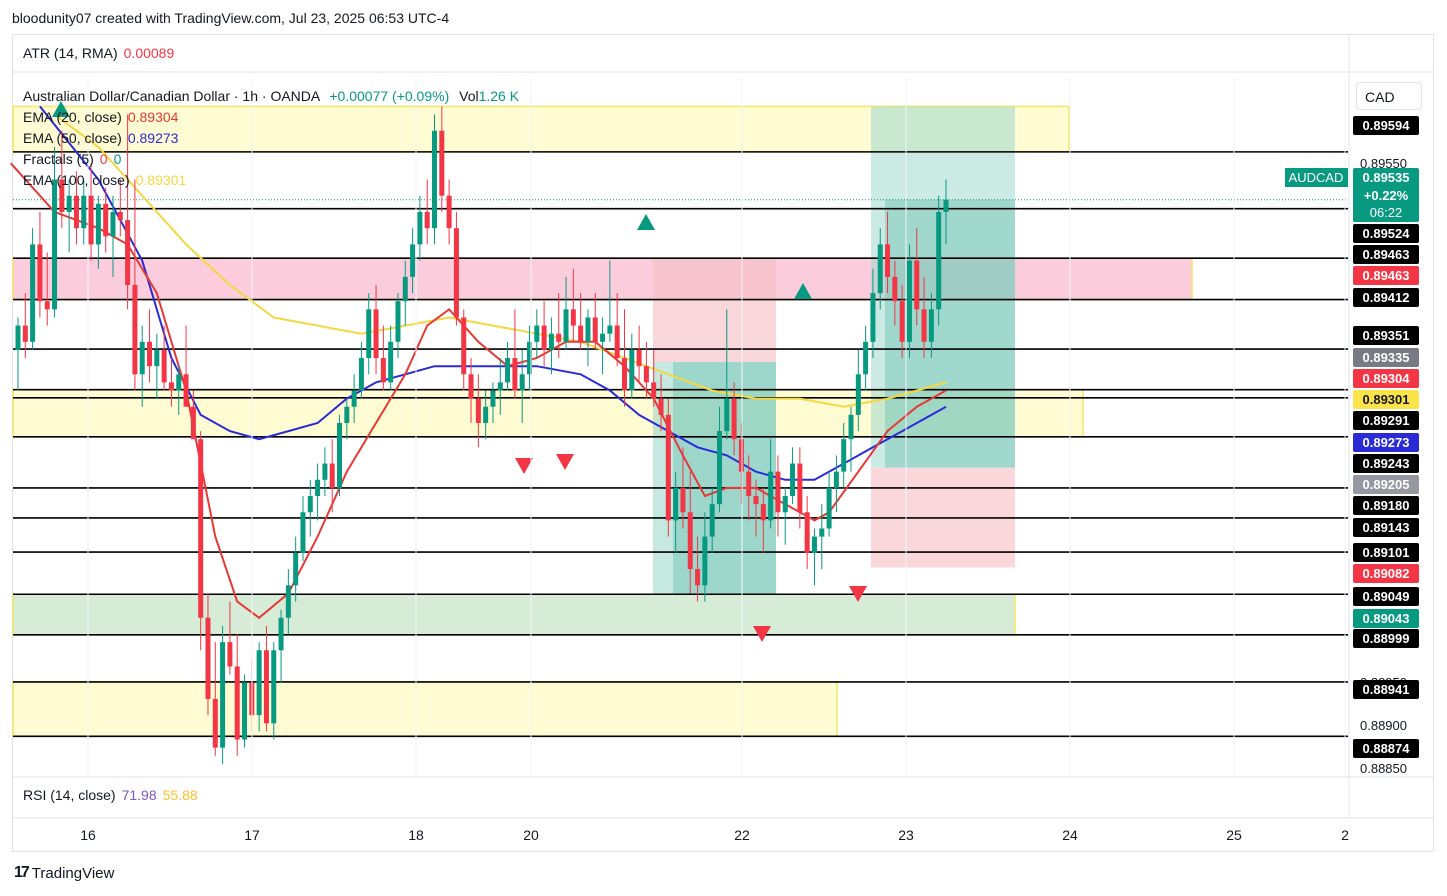 Image resolution: width=1447 pixels, height=896 pixels. Describe the element at coordinates (88, 835) in the screenshot. I see `x-tick-label: 16` at that location.